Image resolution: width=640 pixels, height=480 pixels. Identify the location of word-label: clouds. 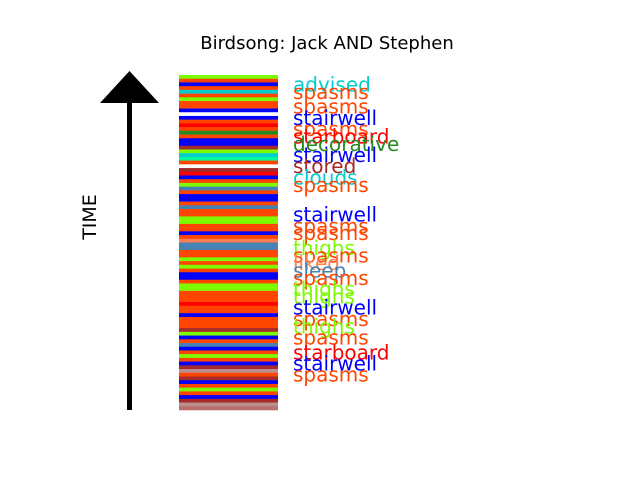
(325, 177).